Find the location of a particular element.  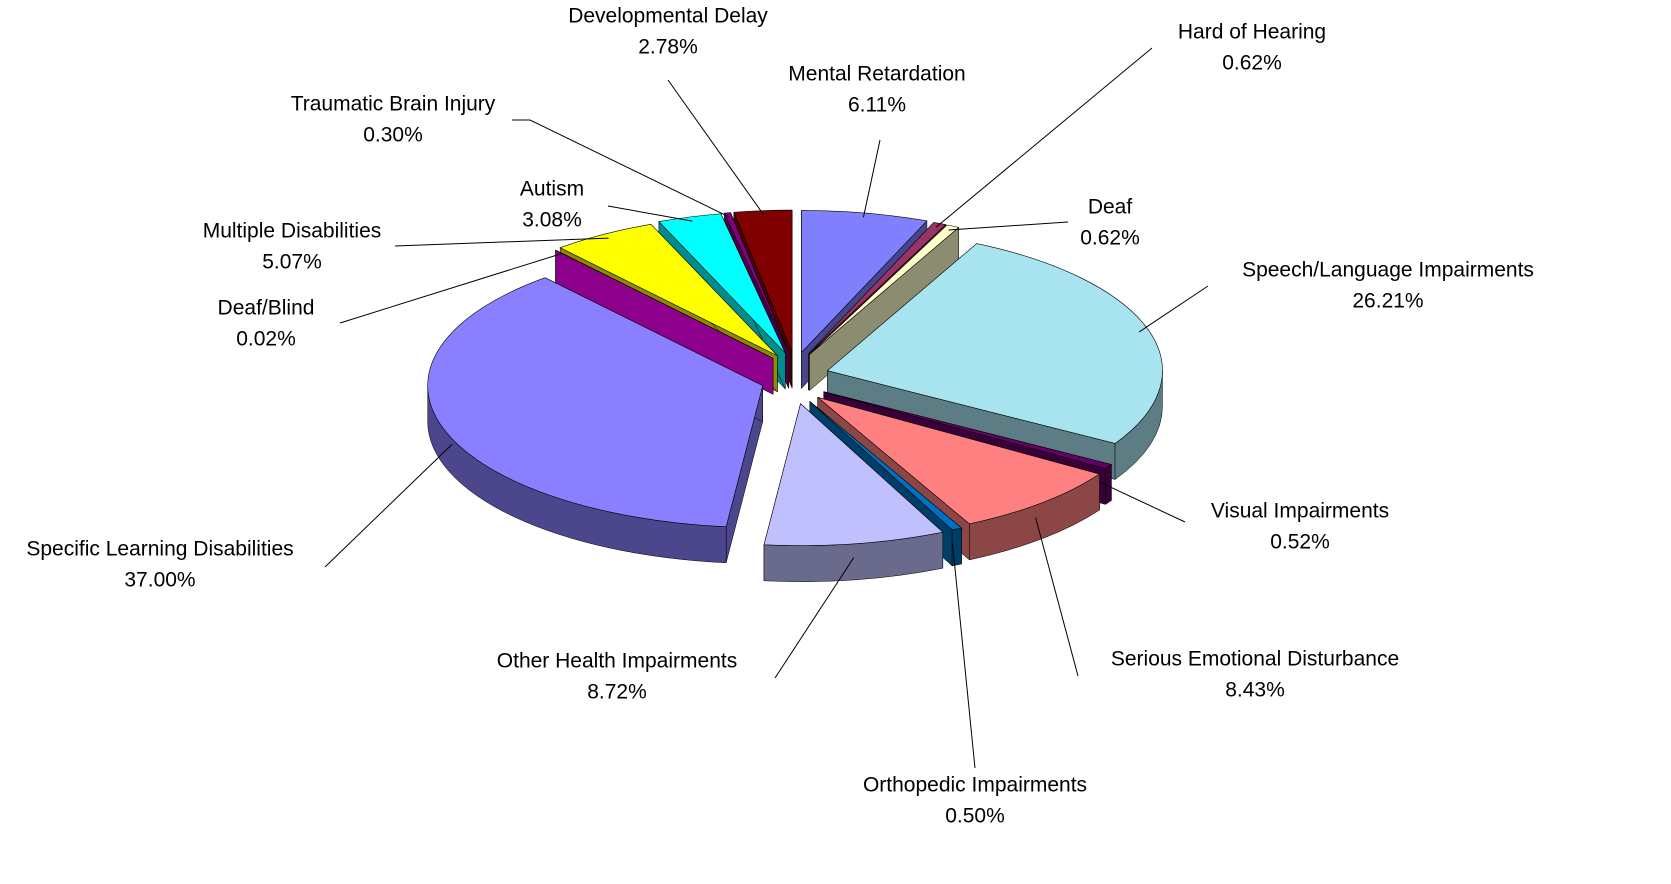

value-label: 8.43% is located at coordinates (1255, 690).